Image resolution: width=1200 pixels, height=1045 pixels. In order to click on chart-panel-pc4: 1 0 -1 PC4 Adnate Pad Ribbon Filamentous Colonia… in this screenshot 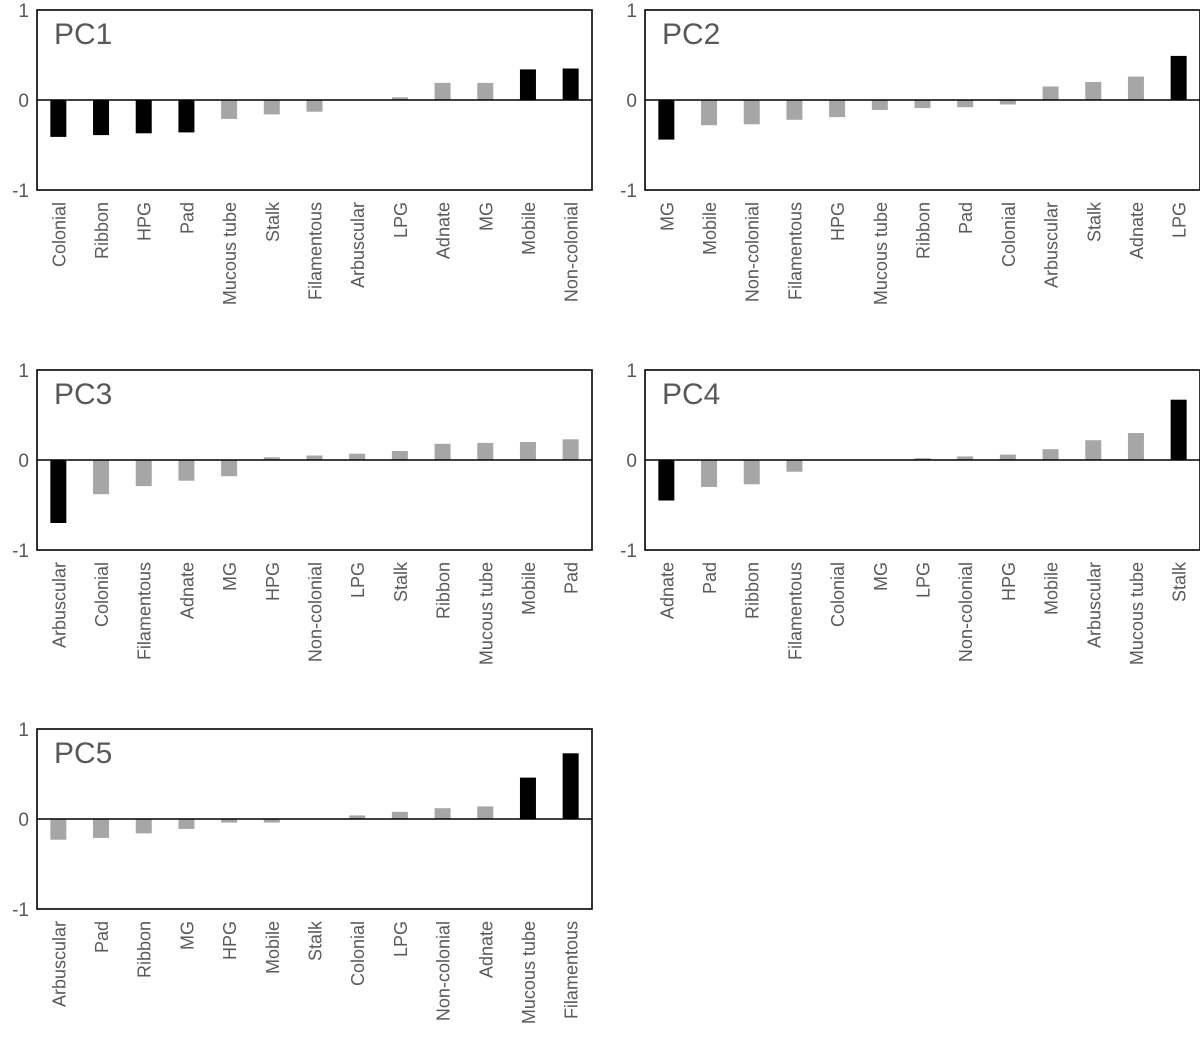, I will do `click(910, 513)`.